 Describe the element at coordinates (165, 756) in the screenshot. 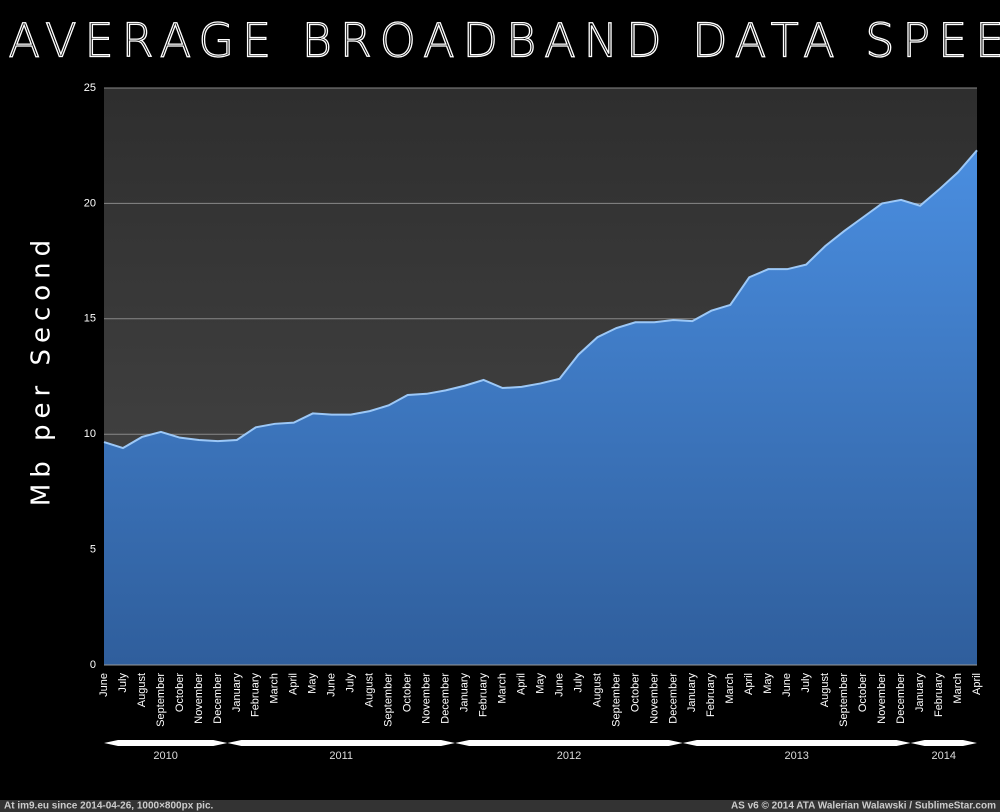

I see `year-label: 2010` at that location.